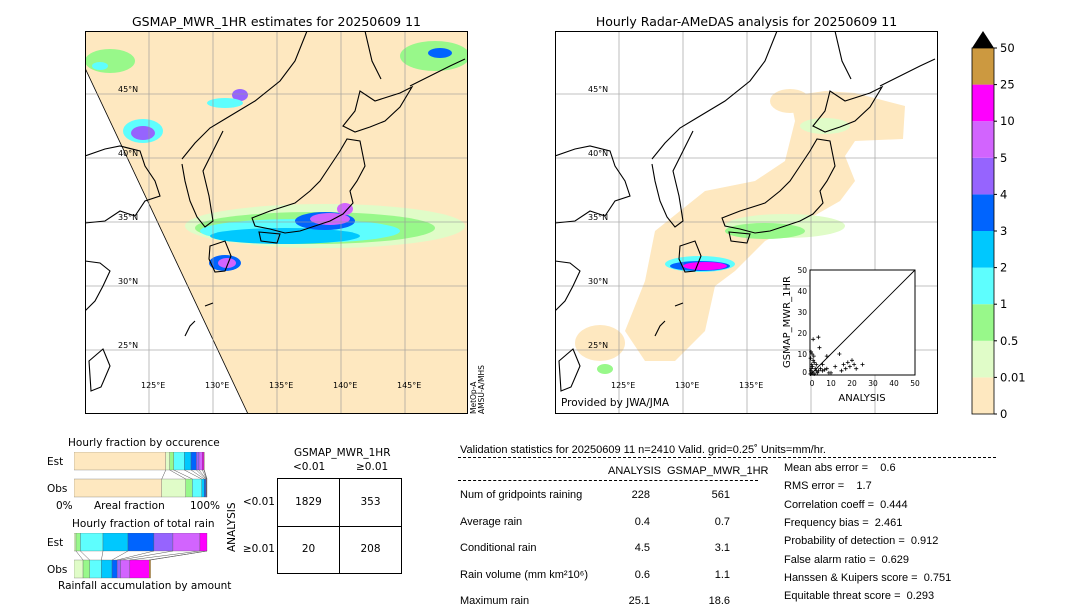  I want to click on stat-analysis: 4.5, so click(642, 548).